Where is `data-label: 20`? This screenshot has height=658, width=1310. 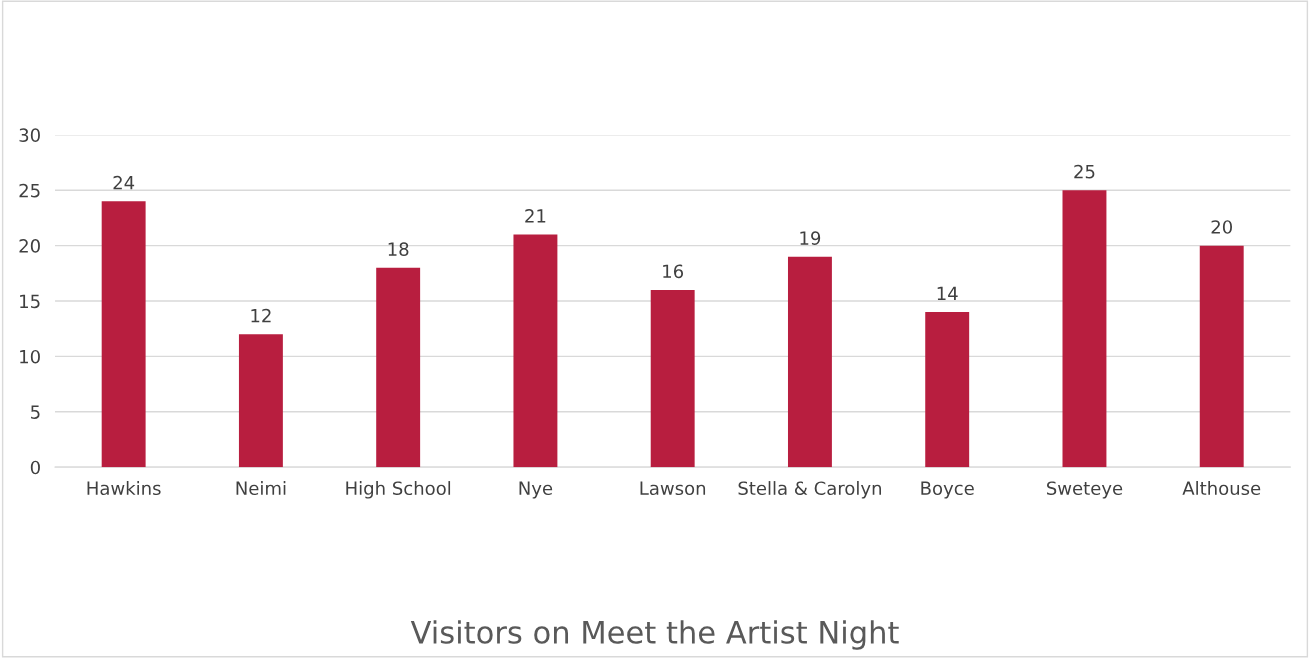 data-label: 20 is located at coordinates (1222, 227).